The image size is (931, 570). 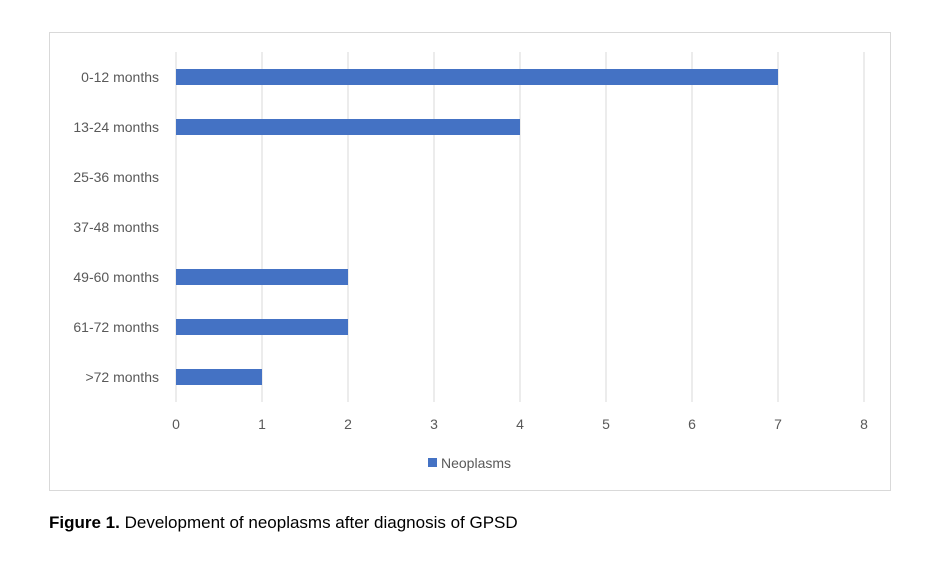 I want to click on x-tick-label: 2, so click(x=348, y=424).